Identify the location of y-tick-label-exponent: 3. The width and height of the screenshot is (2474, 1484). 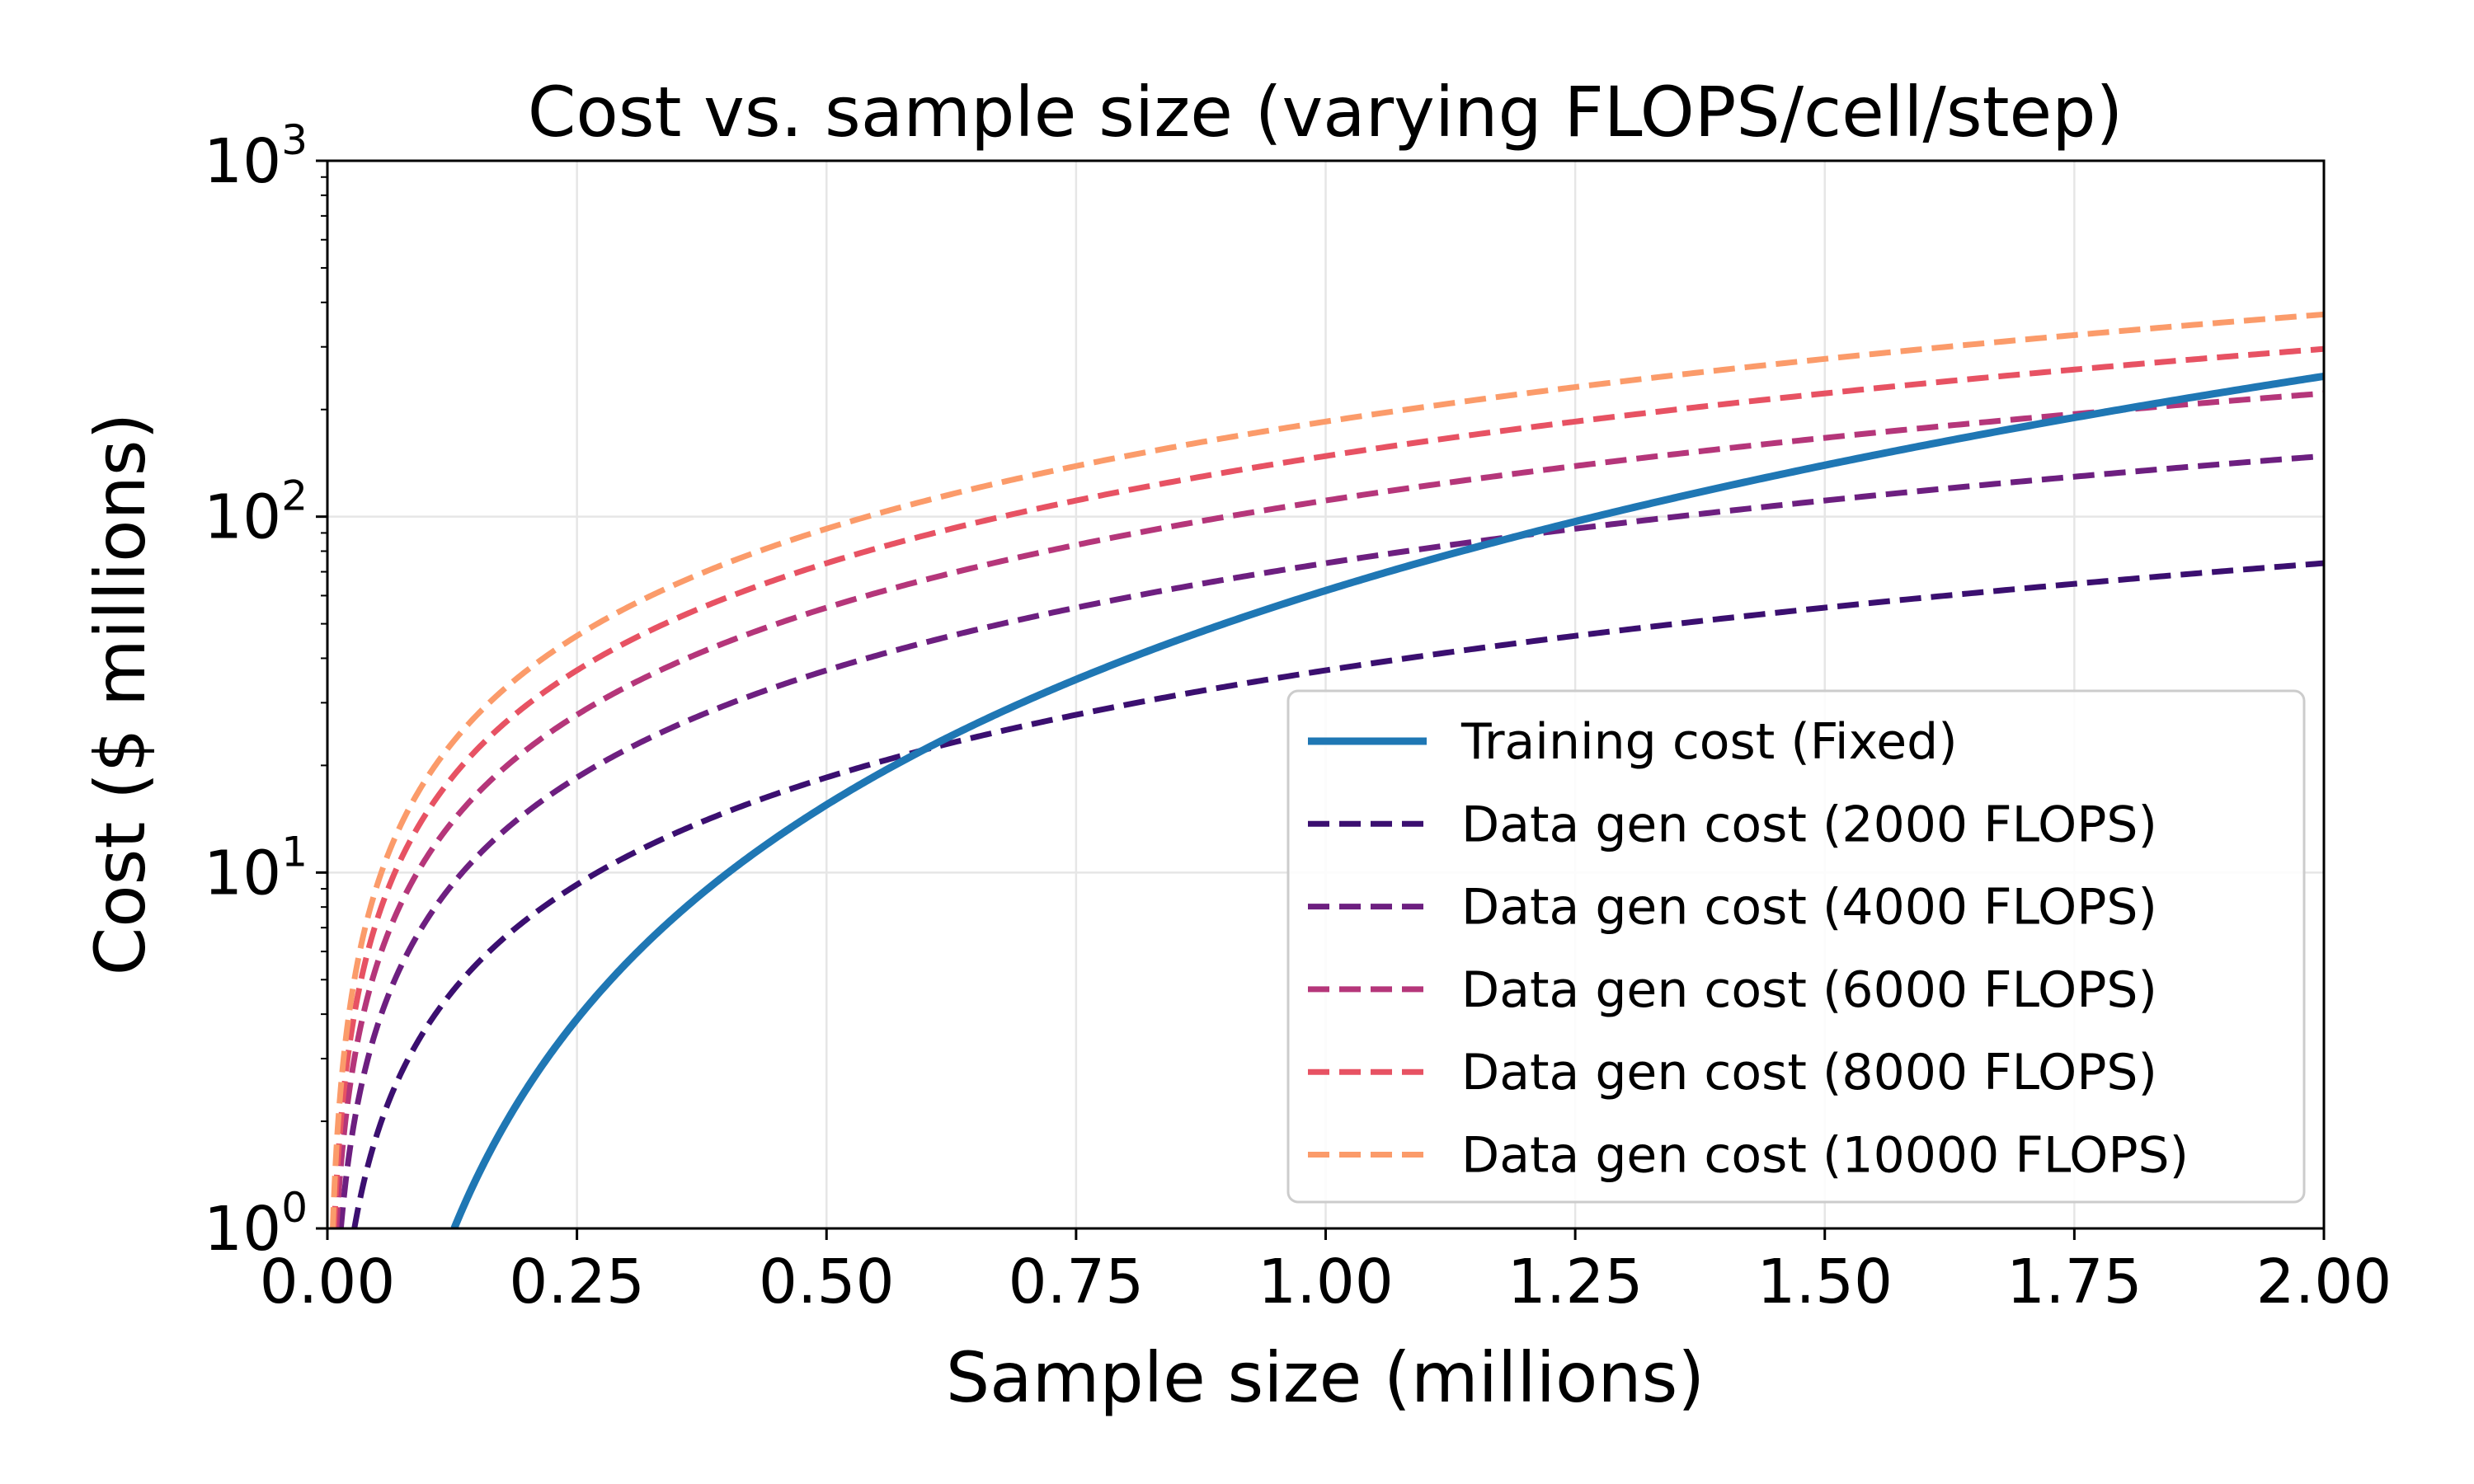
(294, 140).